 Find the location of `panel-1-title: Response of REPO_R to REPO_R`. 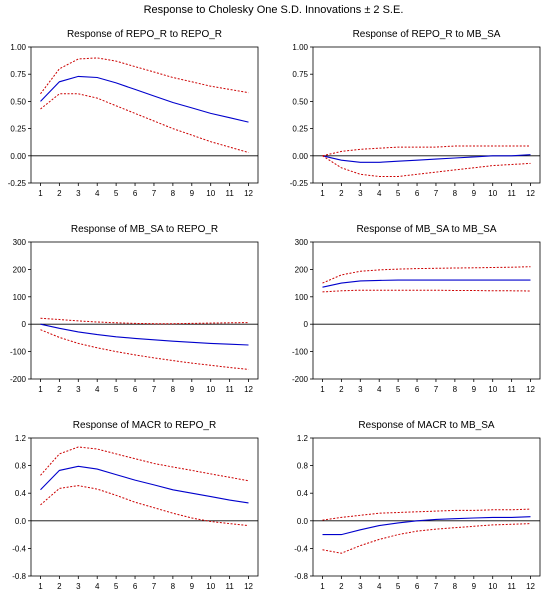

panel-1-title: Response of REPO_R to REPO_R is located at coordinates (144, 34).